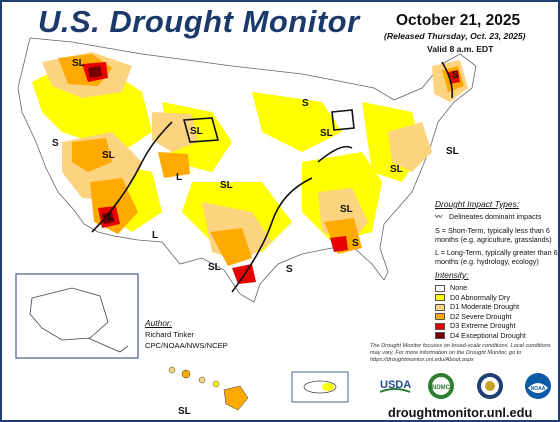 Image resolution: width=560 pixels, height=422 pixels. I want to click on label-sl-mi: SL, so click(326, 133).